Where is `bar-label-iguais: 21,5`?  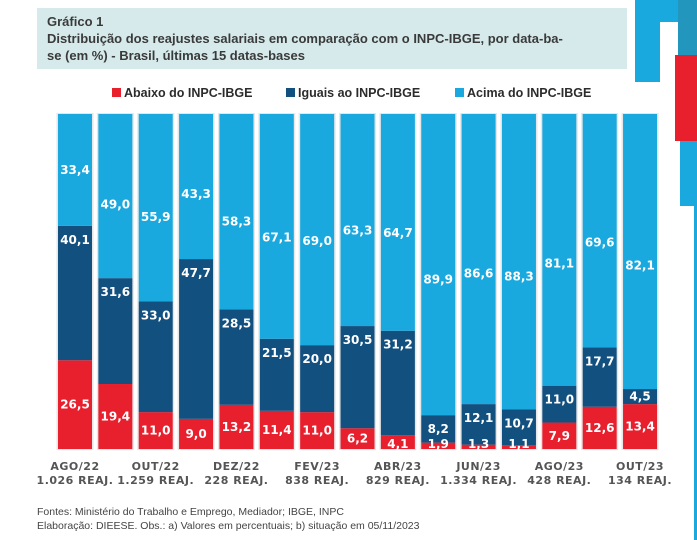 bar-label-iguais: 21,5 is located at coordinates (277, 353).